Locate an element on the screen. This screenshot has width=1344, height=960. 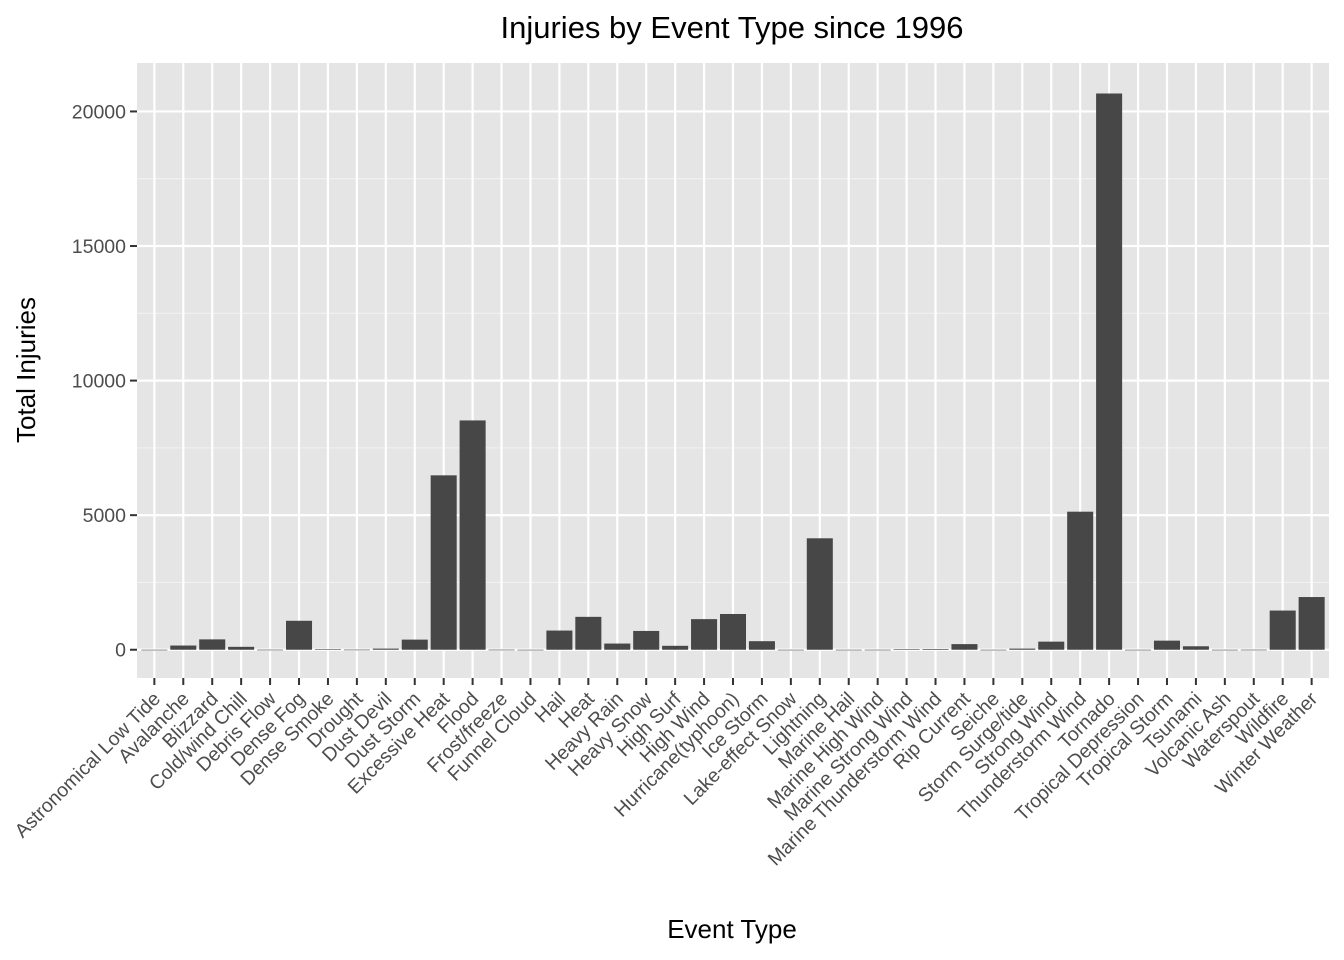
x-tick-label: Astronomical Low Tide is located at coordinates (88, 765).